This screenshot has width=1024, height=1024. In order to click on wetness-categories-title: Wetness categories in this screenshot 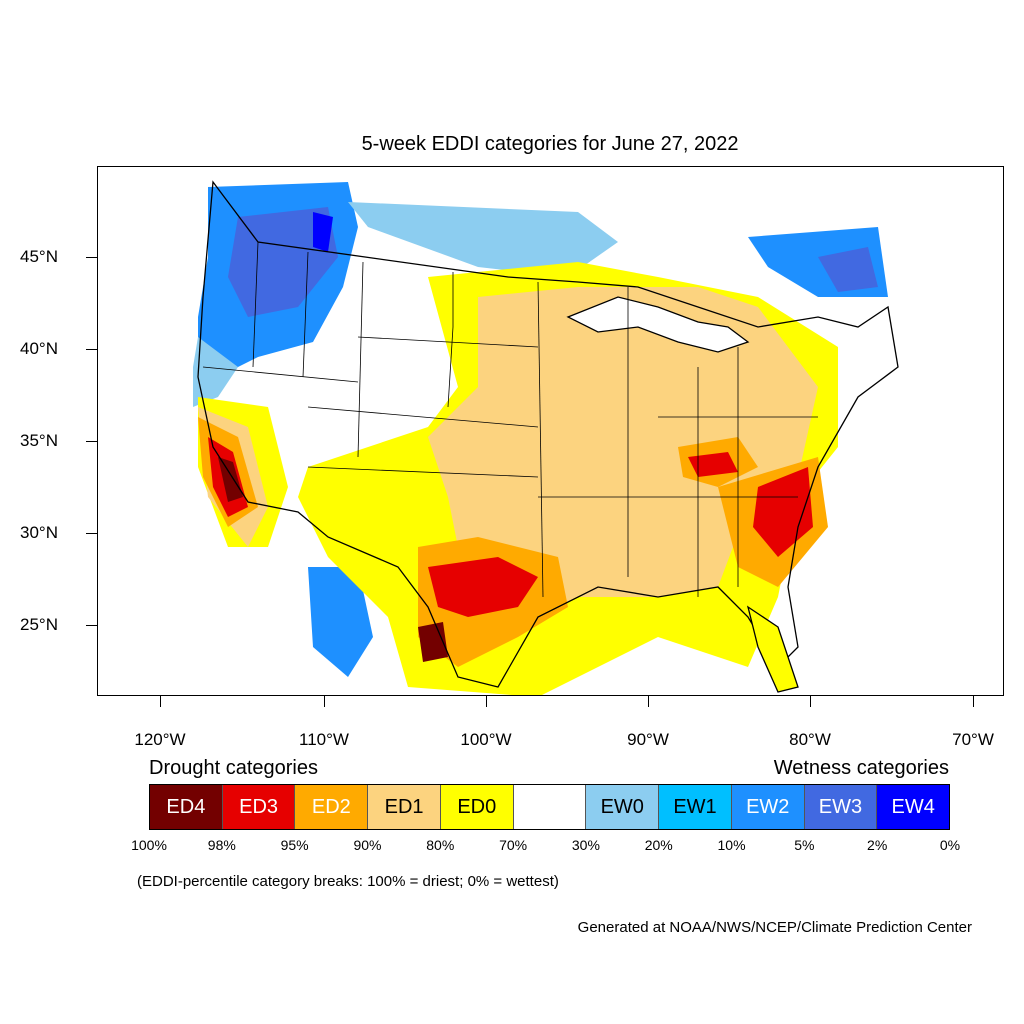, I will do `click(861, 768)`.